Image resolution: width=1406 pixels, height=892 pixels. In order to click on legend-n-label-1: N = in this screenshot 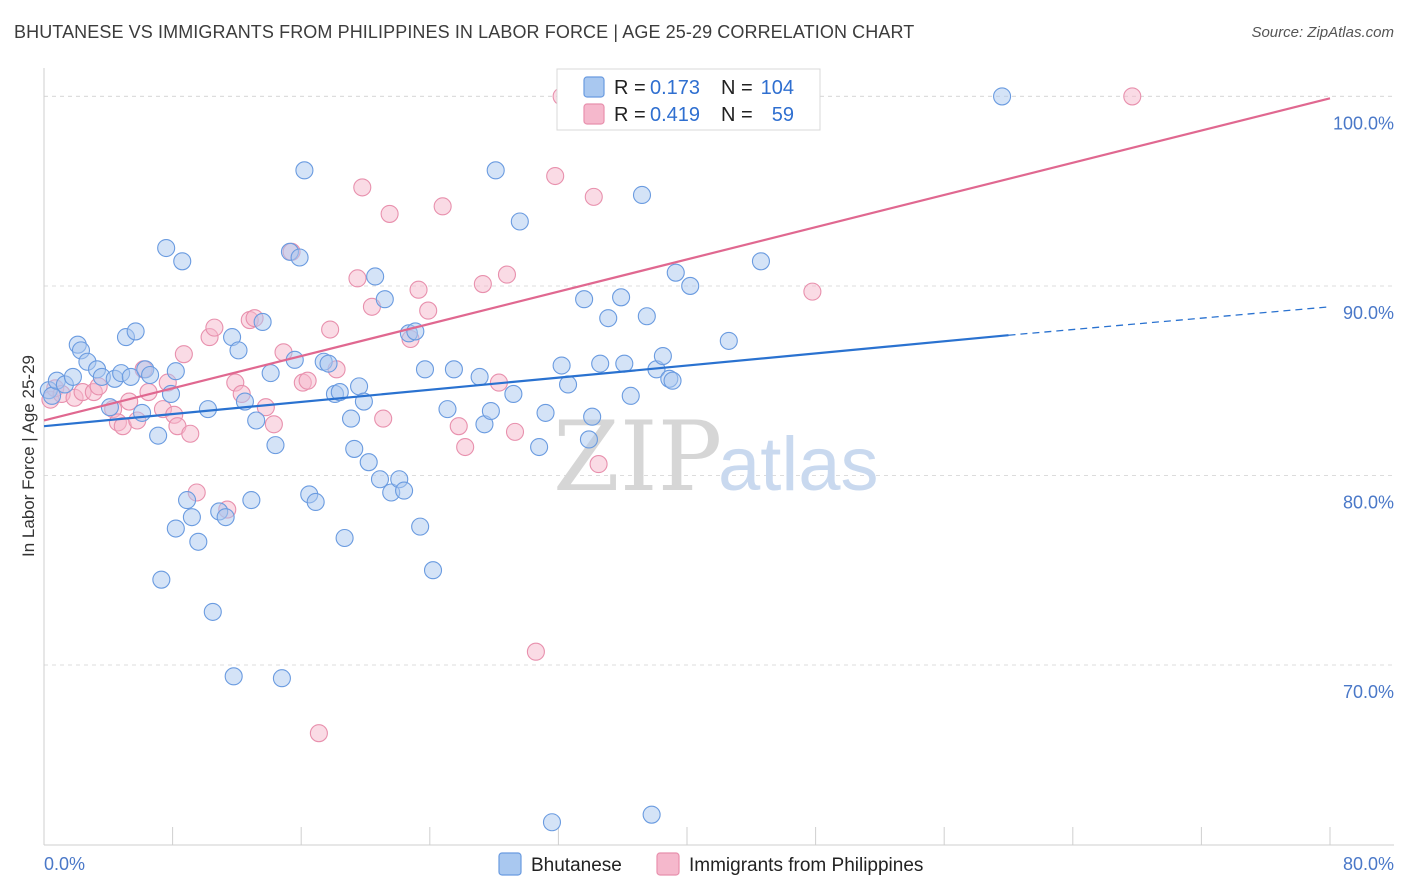, I will do `click(737, 88)`.